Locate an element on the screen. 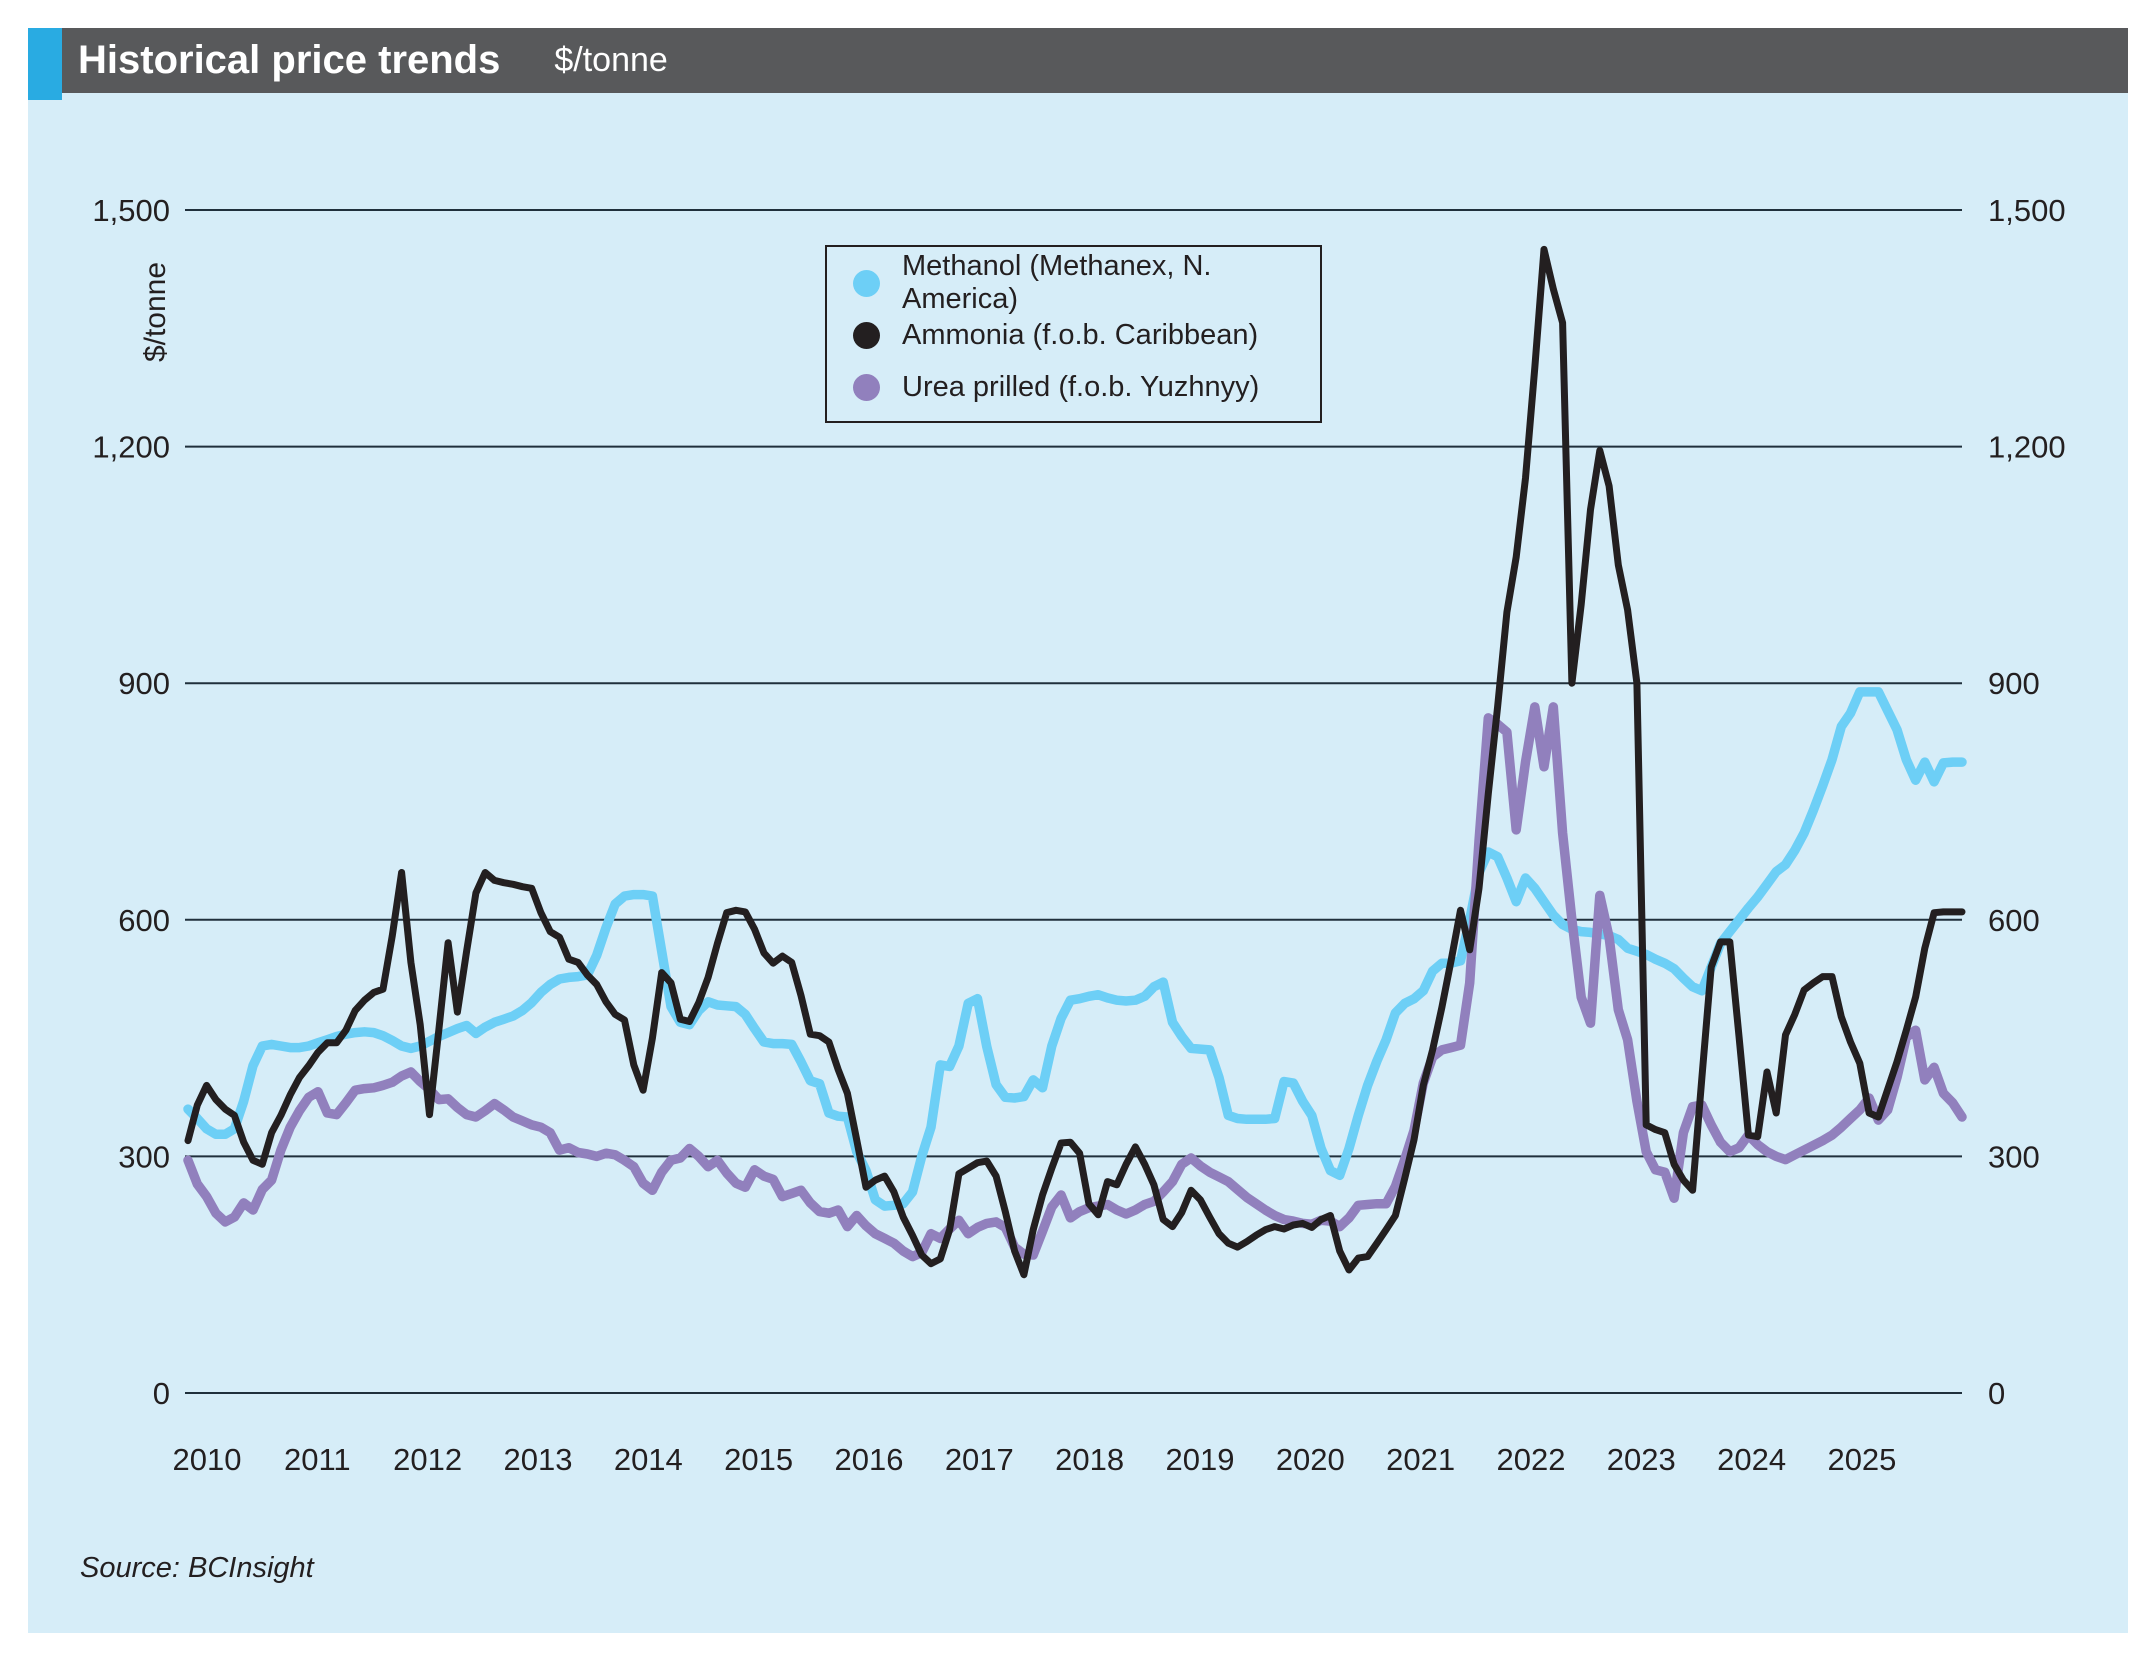 The width and height of the screenshot is (2154, 1658). ammonia-legend-dot-icon is located at coordinates (866, 335).